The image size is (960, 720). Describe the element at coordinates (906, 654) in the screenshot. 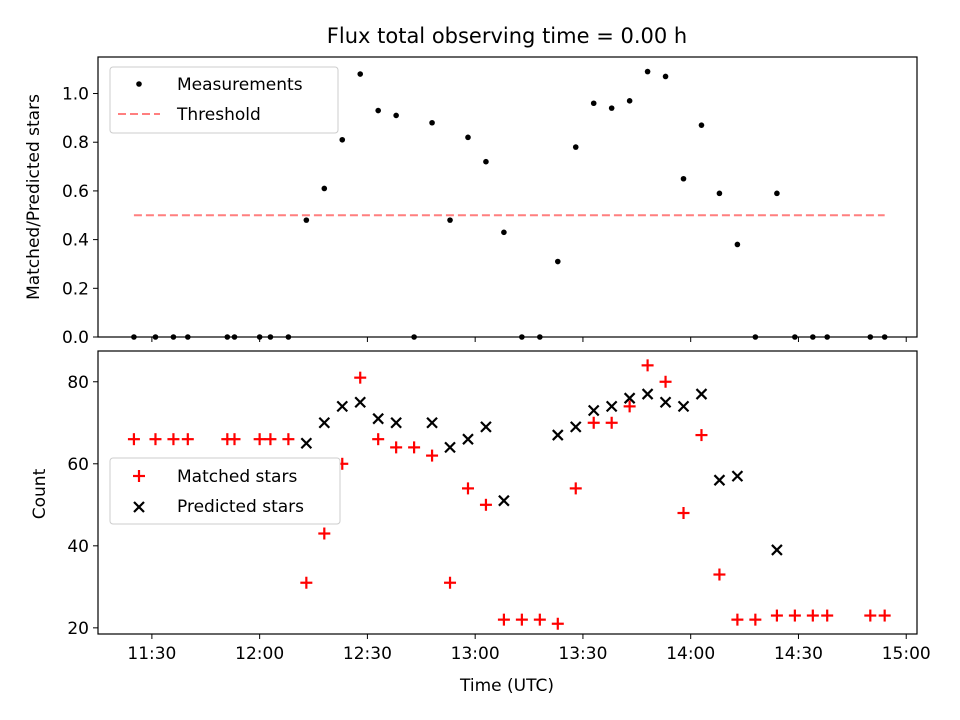

I see `x-tick-label: 15:00` at that location.